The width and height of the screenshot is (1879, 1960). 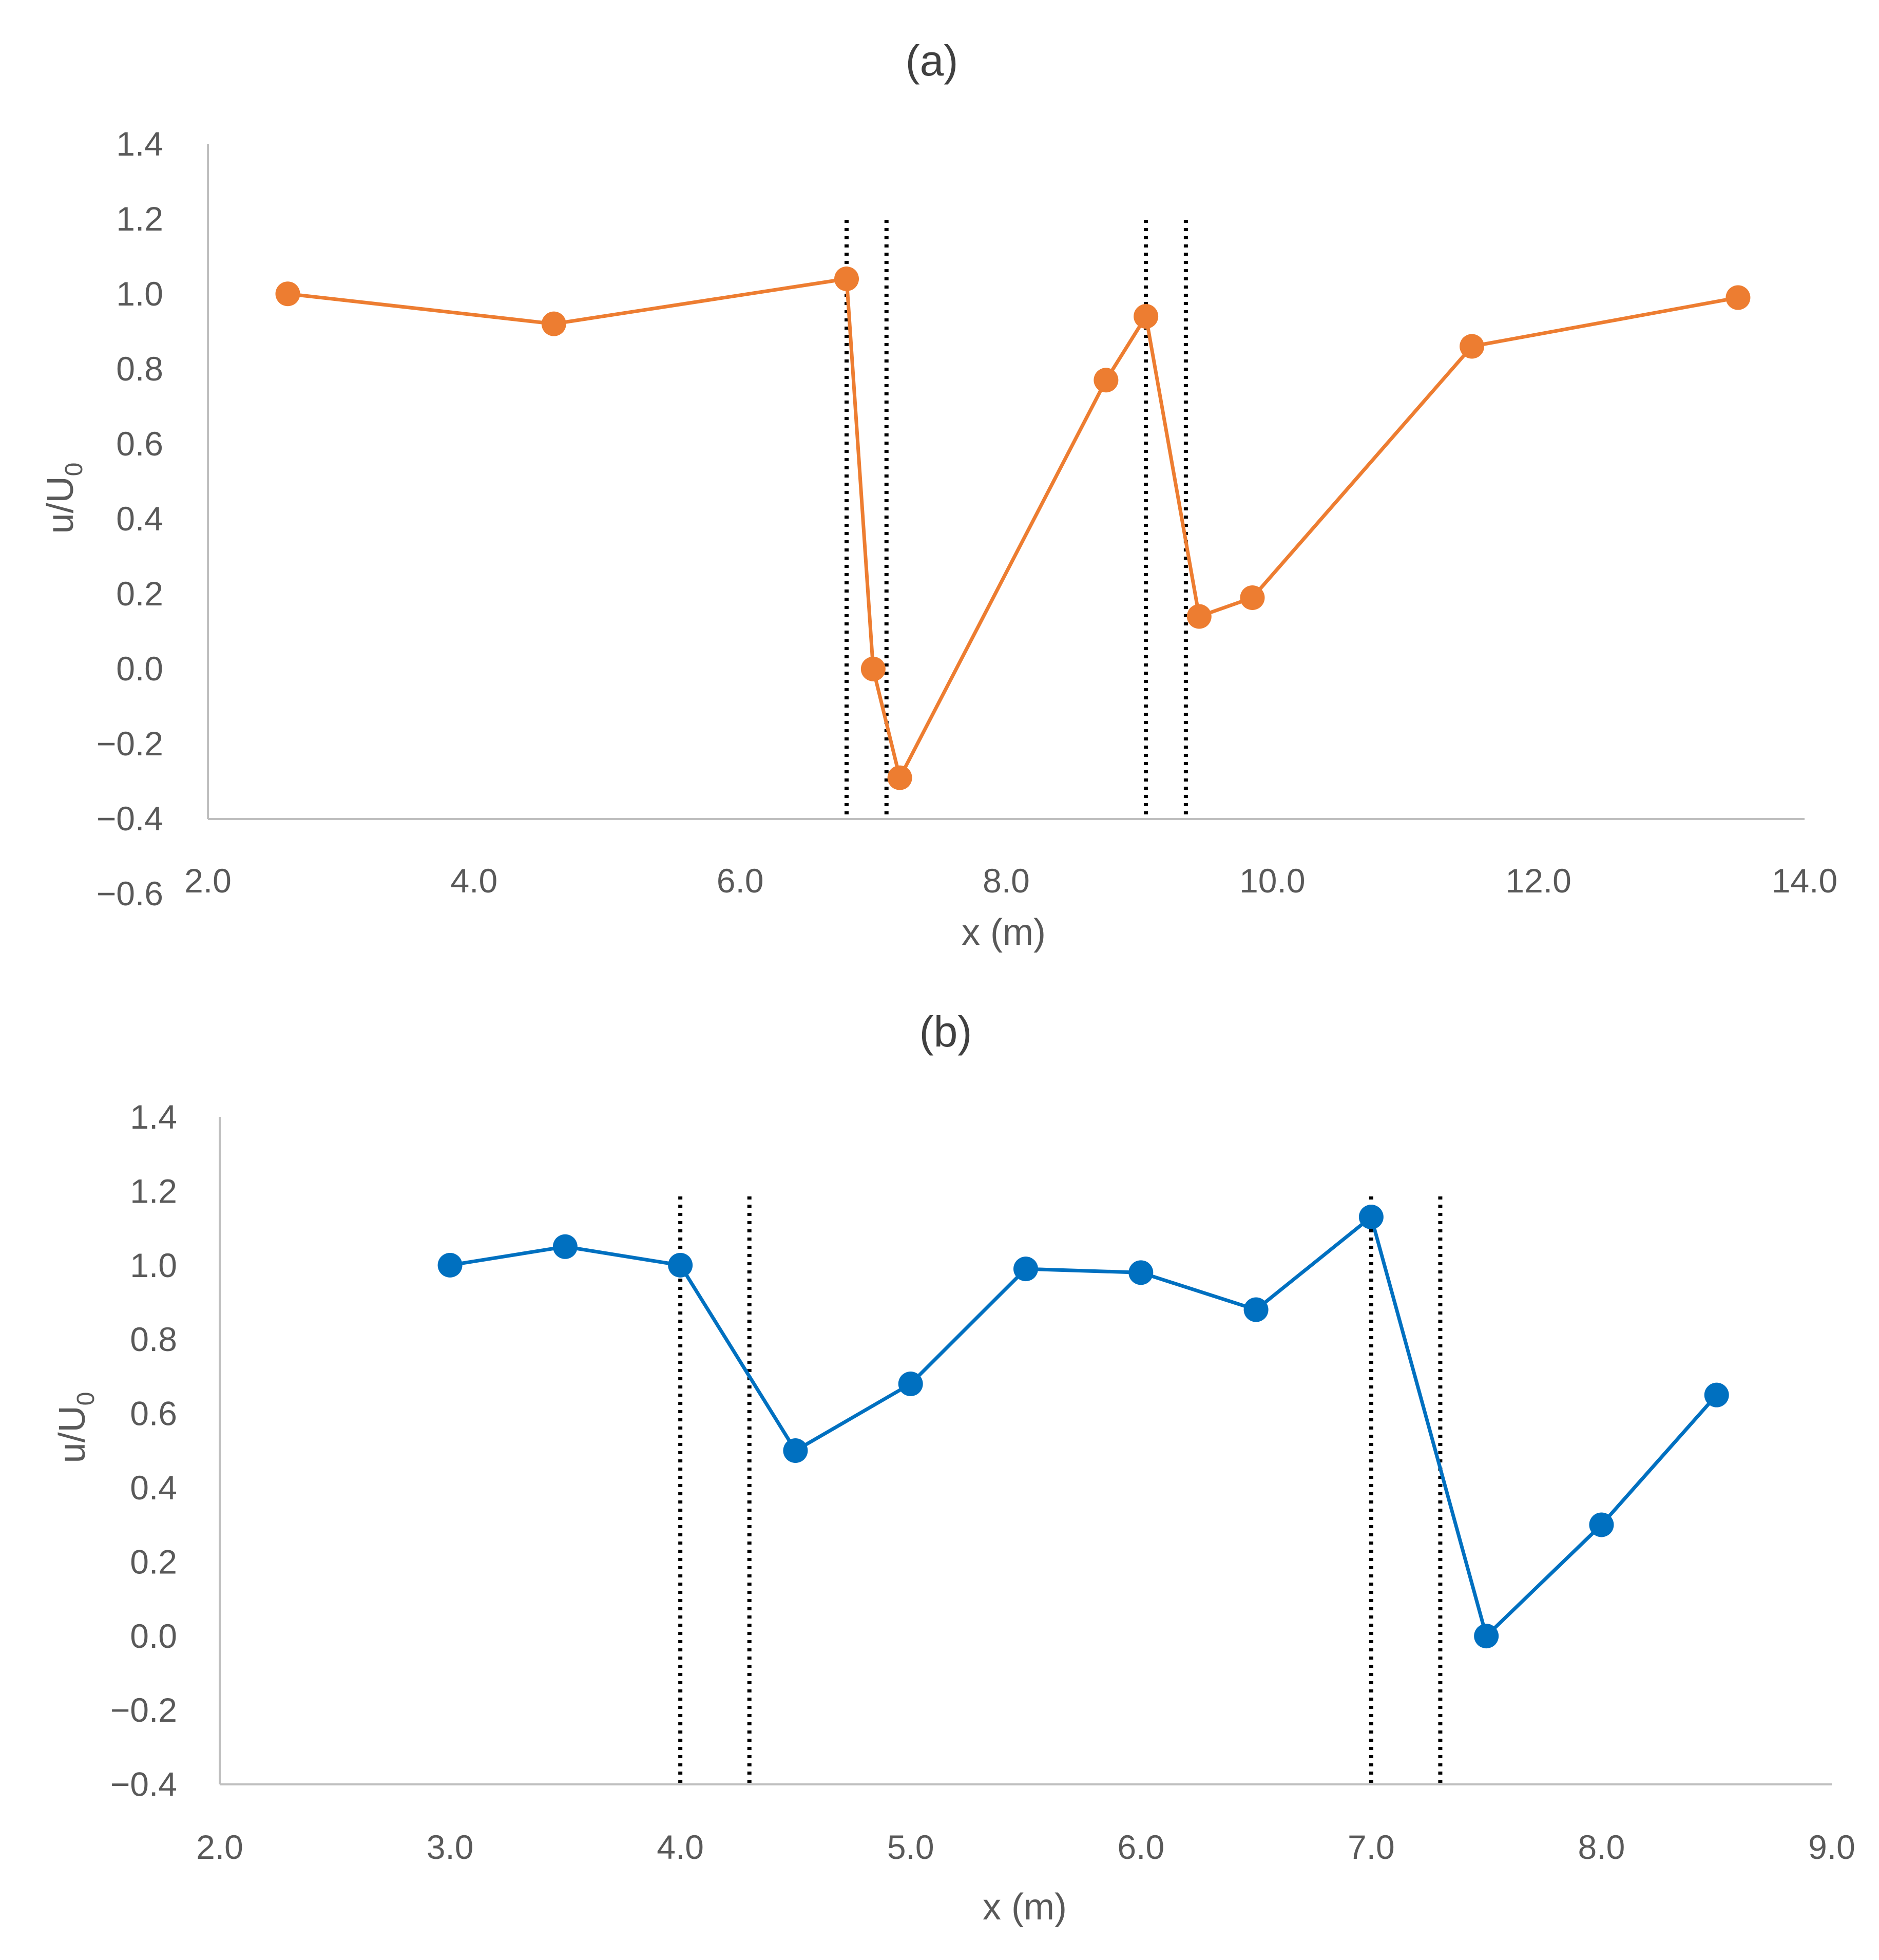 What do you see at coordinates (1804, 881) in the screenshot?
I see `chart-a-x-tick-label: 14.0` at bounding box center [1804, 881].